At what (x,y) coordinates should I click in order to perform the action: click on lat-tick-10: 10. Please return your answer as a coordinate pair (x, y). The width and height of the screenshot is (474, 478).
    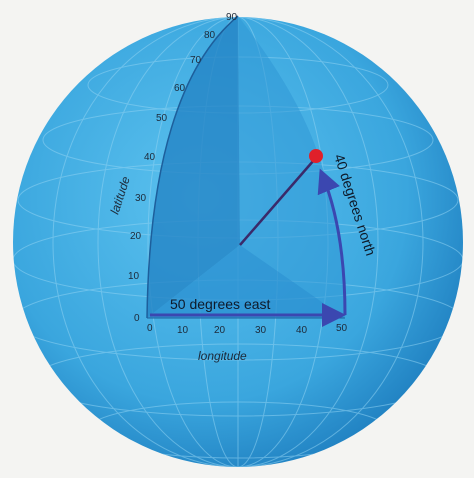
    Looking at the image, I should click on (134, 276).